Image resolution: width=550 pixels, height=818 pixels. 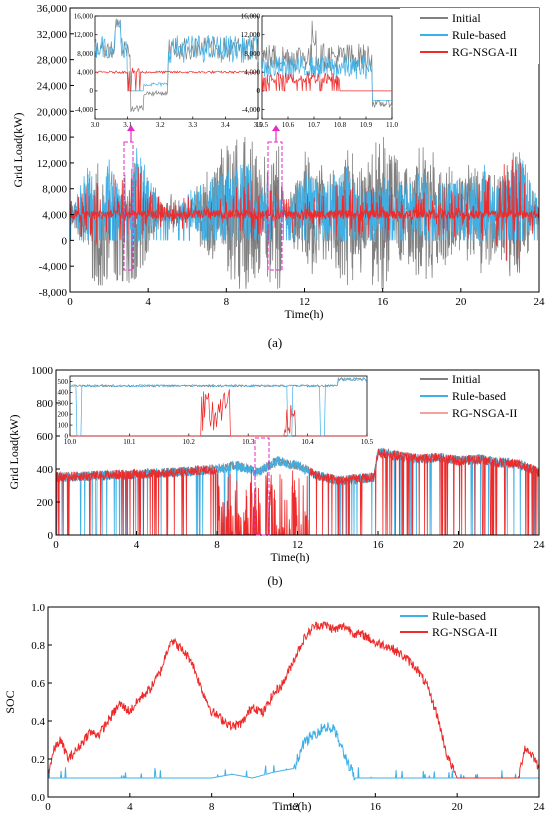 I want to click on inset-x-tick-label: 3.5, so click(x=258, y=125).